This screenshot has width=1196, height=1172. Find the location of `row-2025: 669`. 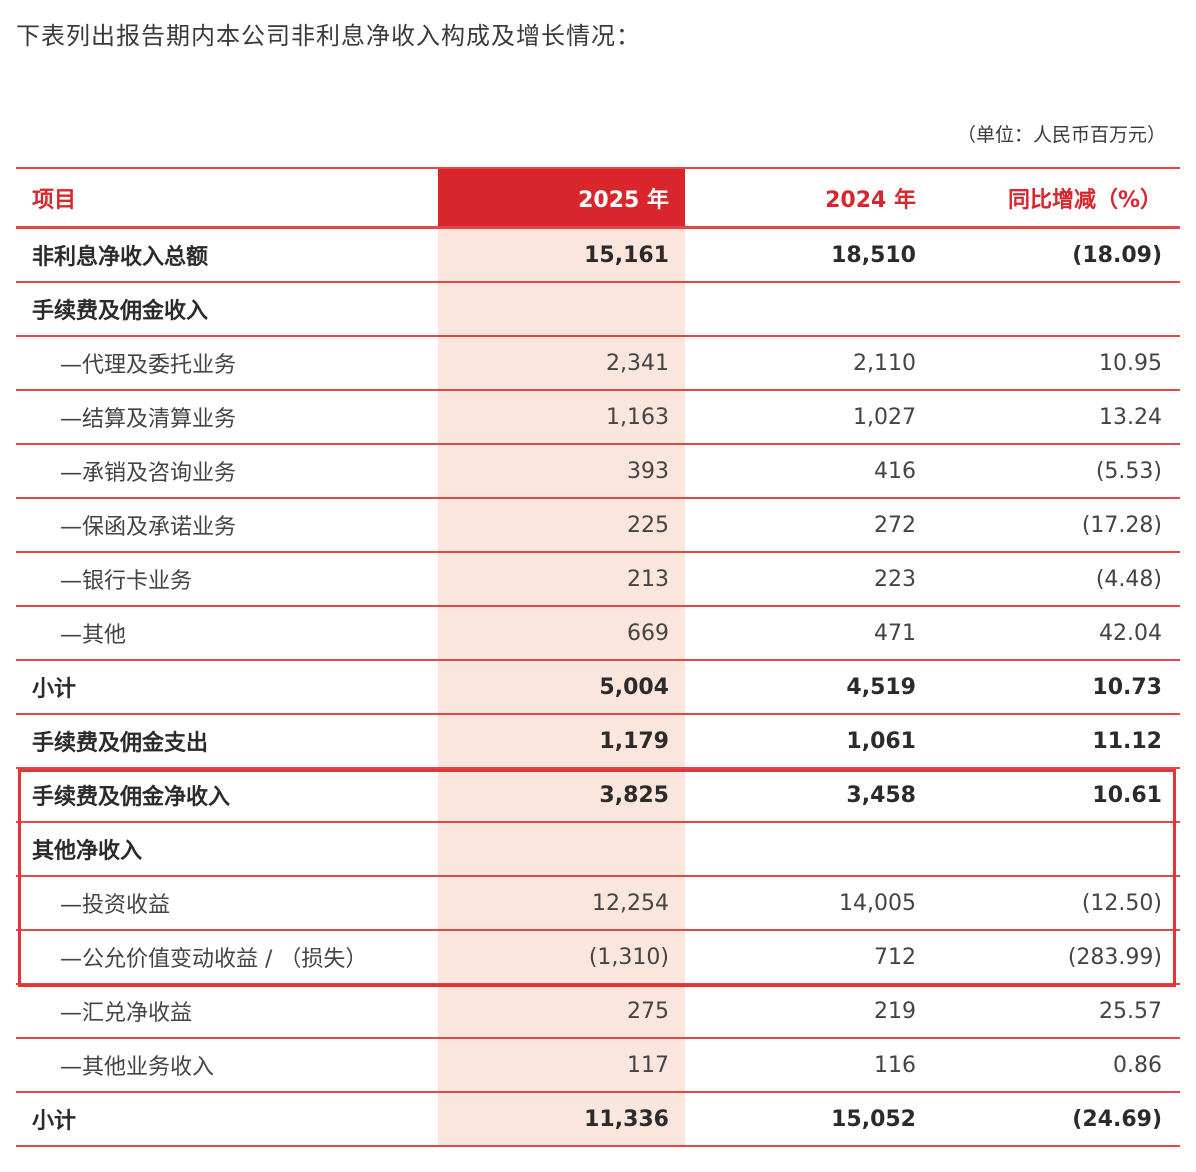

row-2025: 669 is located at coordinates (648, 633).